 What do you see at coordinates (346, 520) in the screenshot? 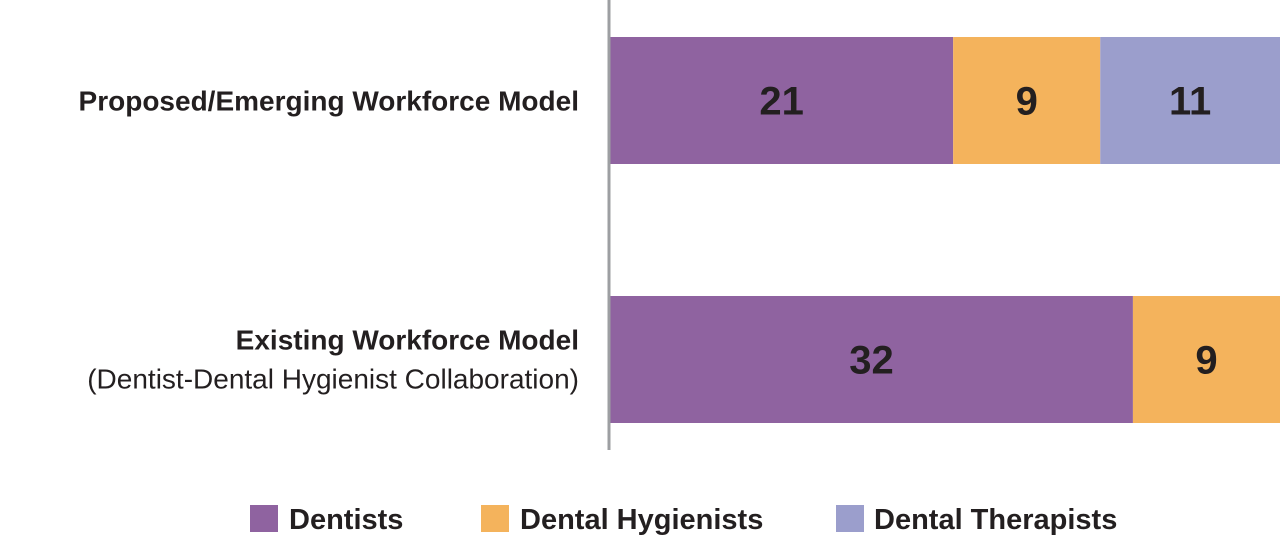
I see `legend-label: Dentists` at bounding box center [346, 520].